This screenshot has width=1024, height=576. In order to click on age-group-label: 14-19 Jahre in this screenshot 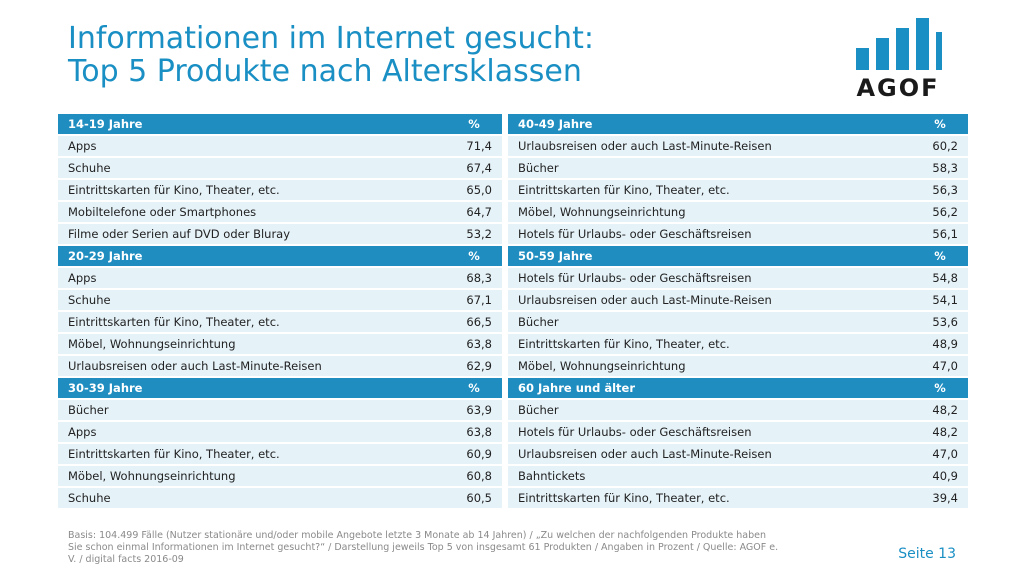, I will do `click(252, 125)`.